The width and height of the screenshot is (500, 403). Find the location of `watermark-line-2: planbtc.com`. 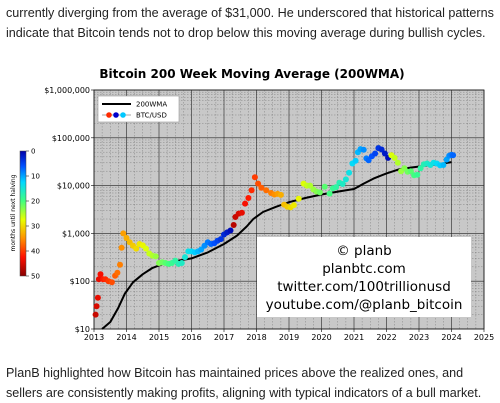

watermark-line-2: planbtc.com is located at coordinates (364, 269).